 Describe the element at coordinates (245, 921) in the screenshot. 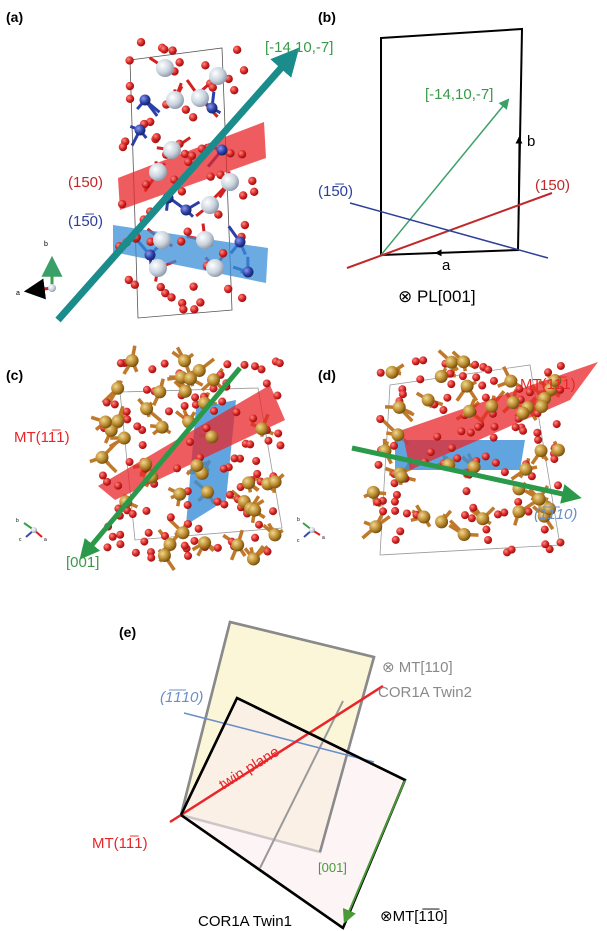

I see `twin1-label: COR1A Twin1` at that location.